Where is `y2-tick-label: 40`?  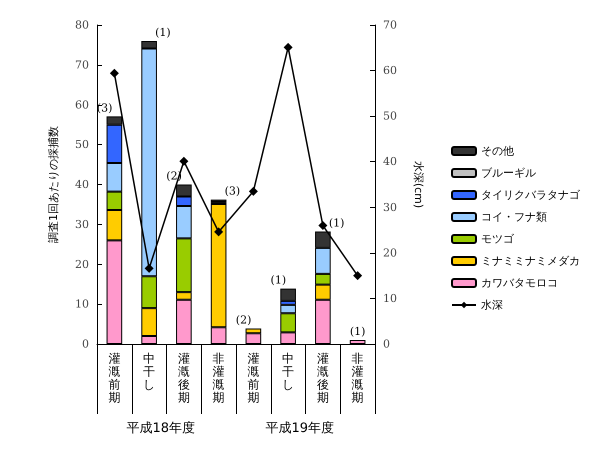
y2-tick-label: 40 is located at coordinates (390, 161).